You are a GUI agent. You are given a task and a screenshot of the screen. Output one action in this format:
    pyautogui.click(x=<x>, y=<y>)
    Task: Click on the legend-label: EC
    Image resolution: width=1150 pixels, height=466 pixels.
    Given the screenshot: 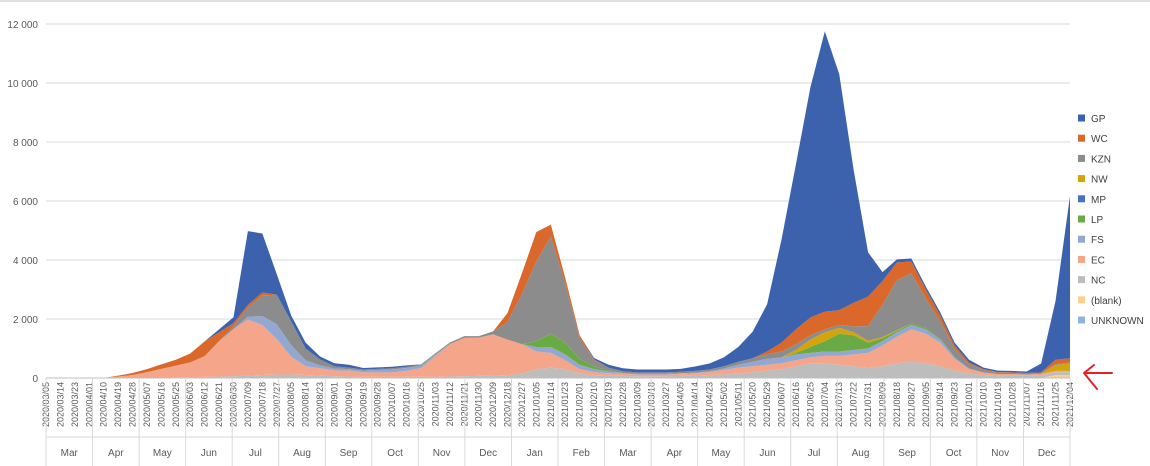 What is the action you would take?
    pyautogui.click(x=1098, y=260)
    